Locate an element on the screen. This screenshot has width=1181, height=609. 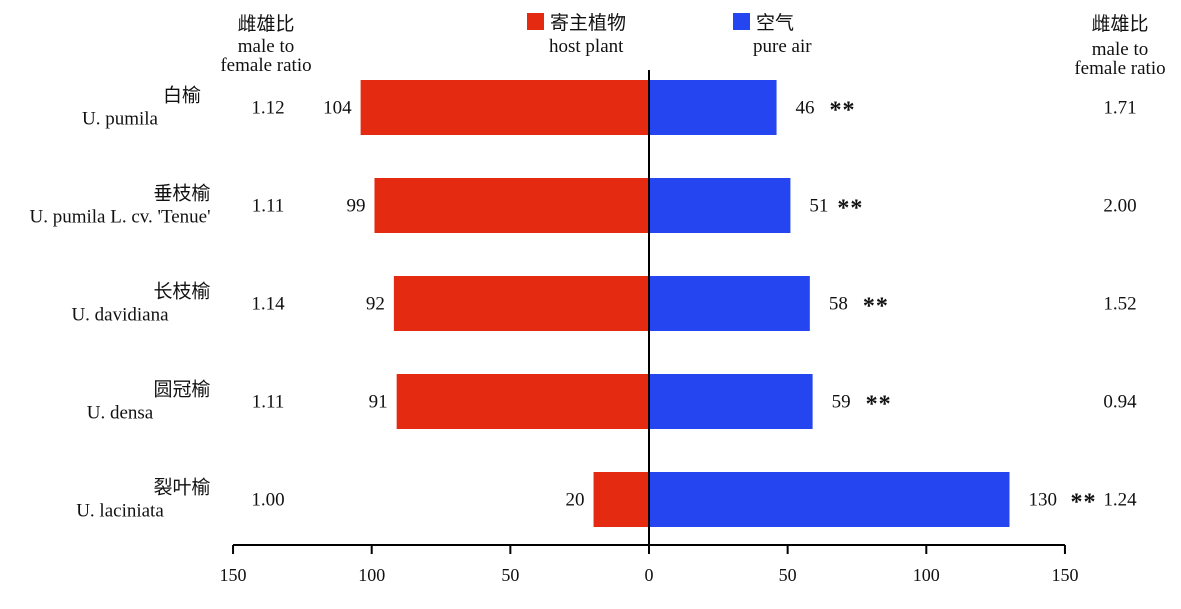
data-label-pure-air: 51 is located at coordinates (818, 206).